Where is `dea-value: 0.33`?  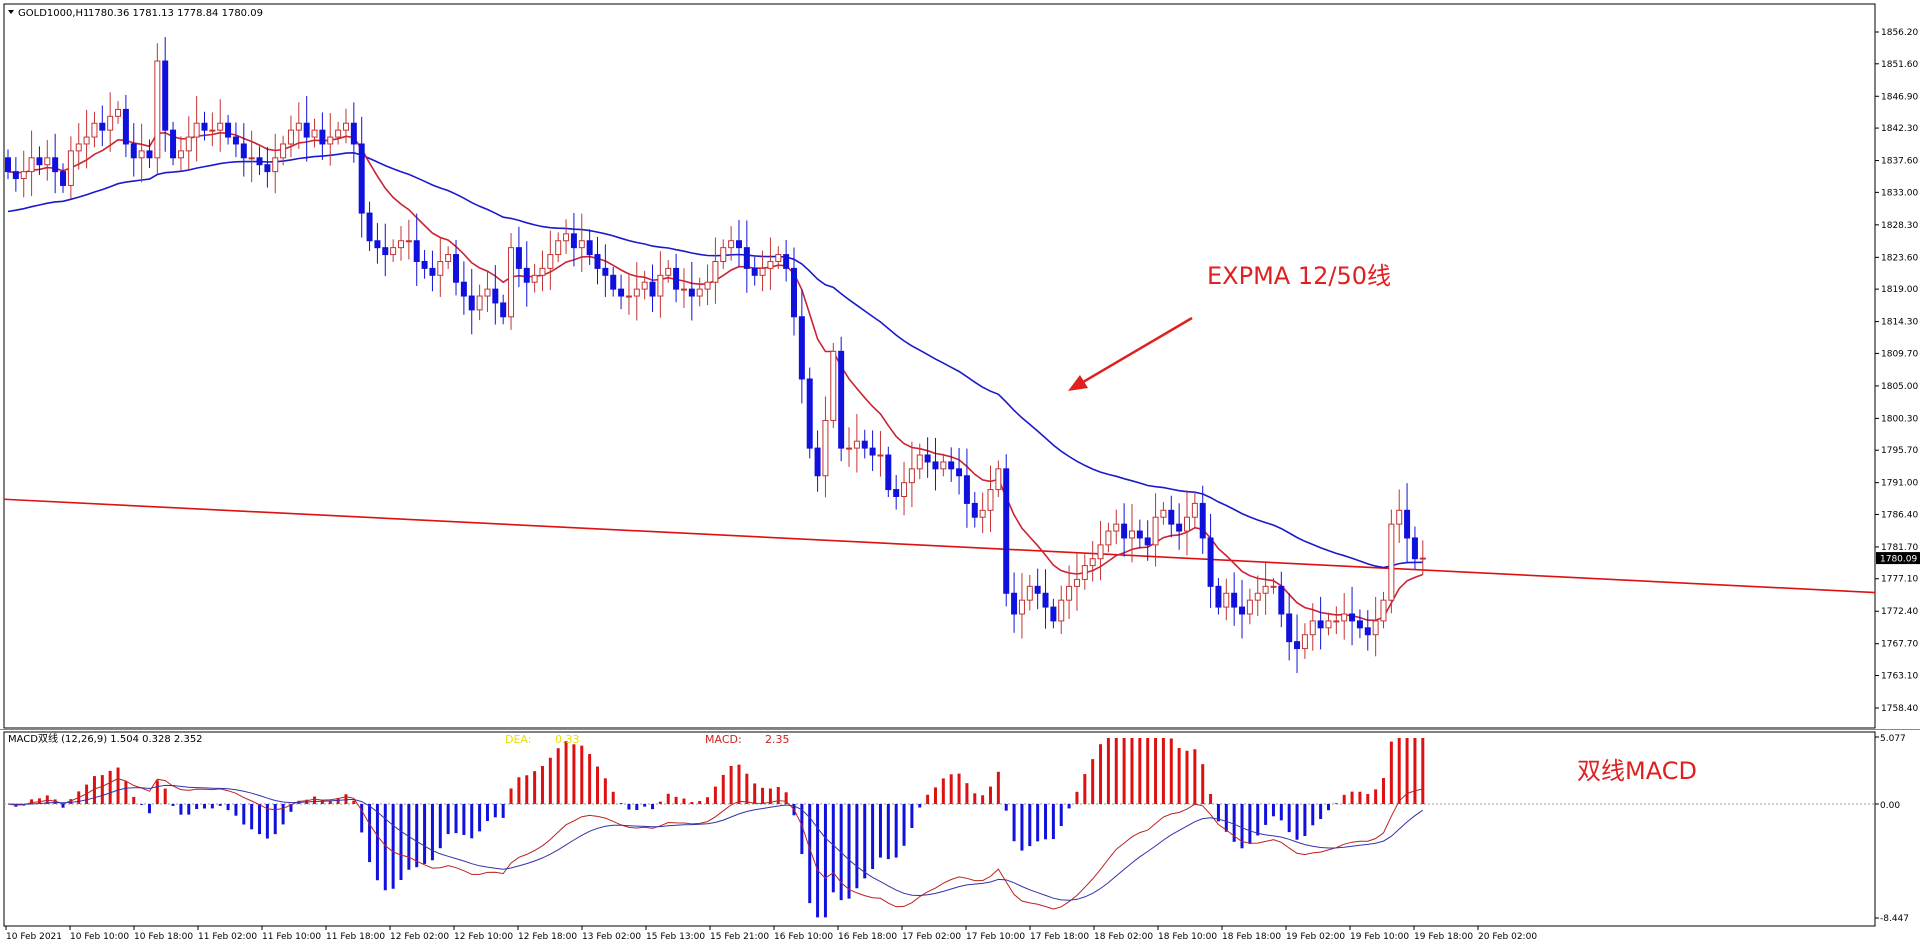 dea-value: 0.33 is located at coordinates (567, 739).